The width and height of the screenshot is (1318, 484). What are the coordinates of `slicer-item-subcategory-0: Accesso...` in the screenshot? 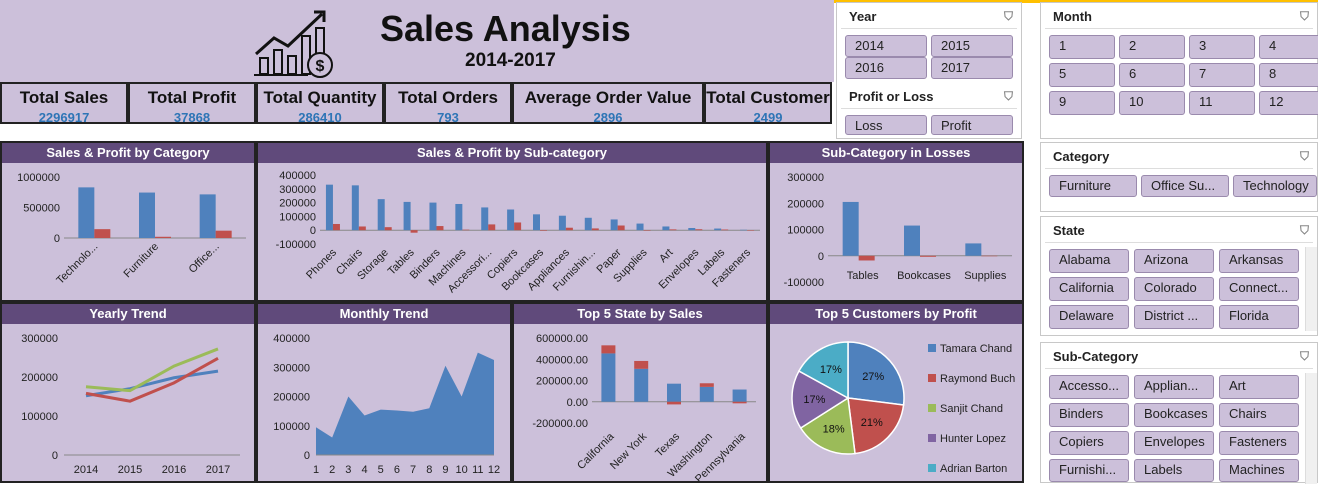 It's located at (1089, 387).